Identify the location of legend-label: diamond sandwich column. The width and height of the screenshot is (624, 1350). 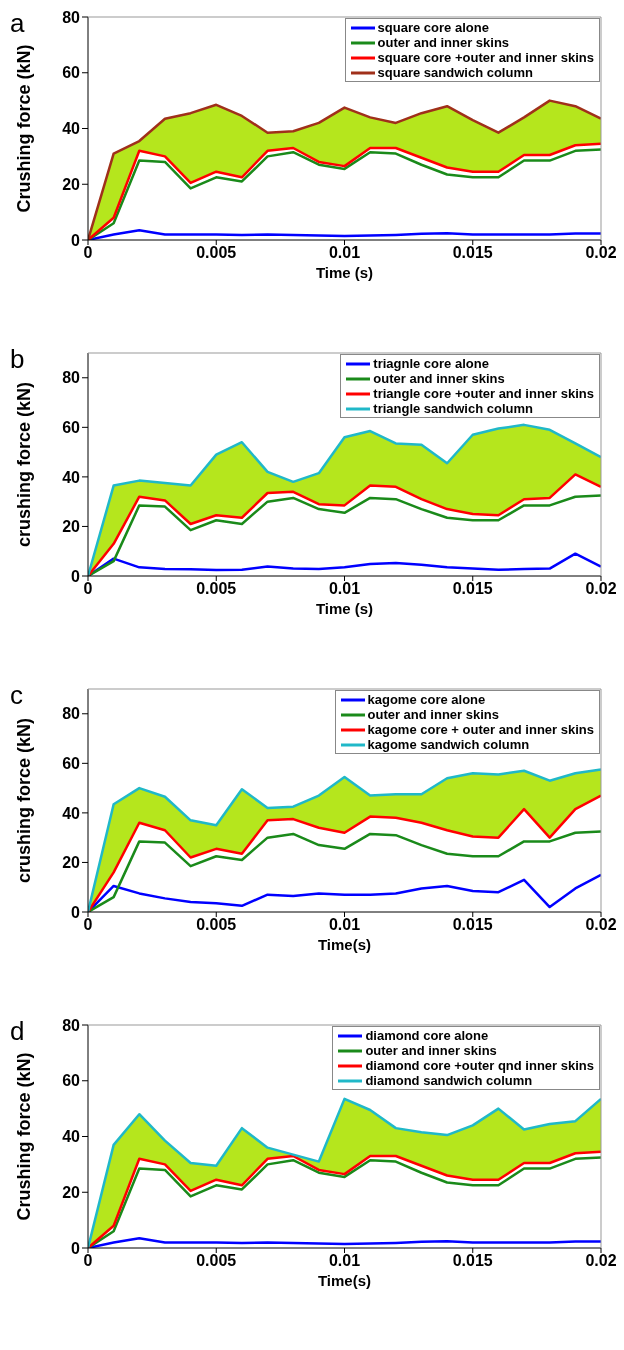
(449, 1080).